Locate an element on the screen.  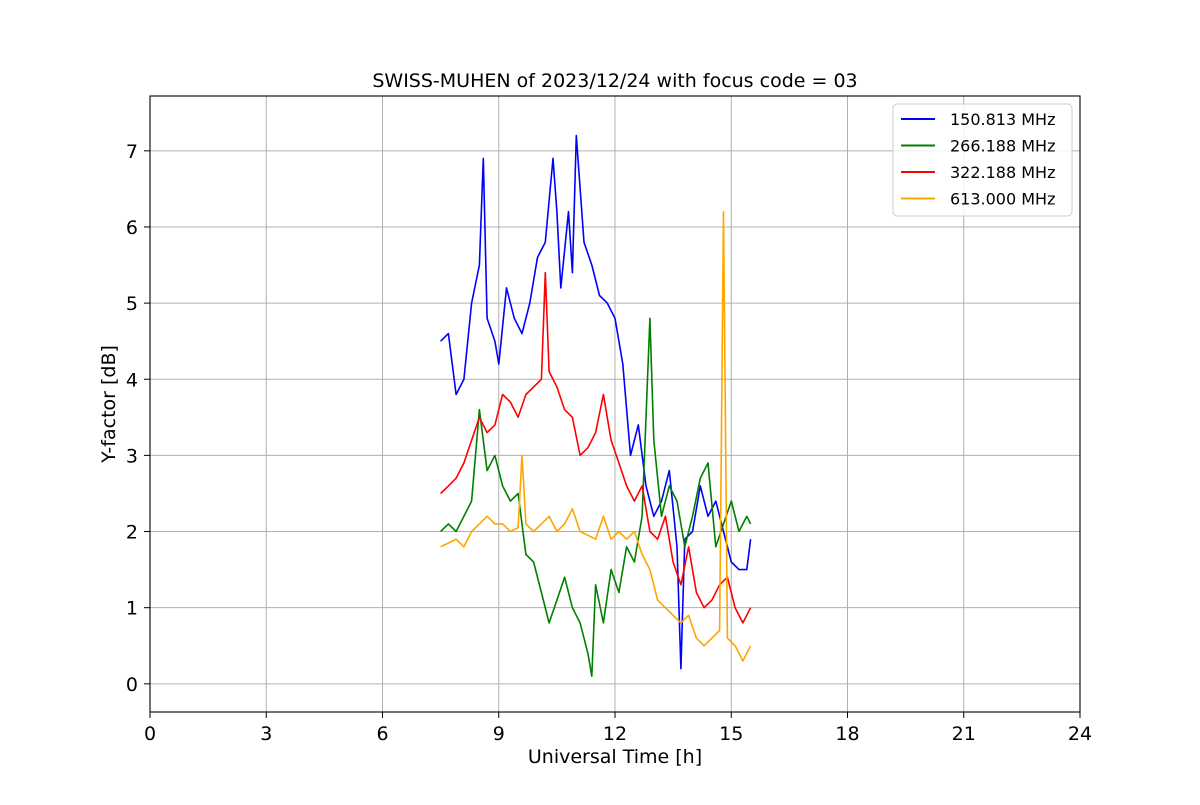
y-tick-label: 3 is located at coordinates (132, 456).